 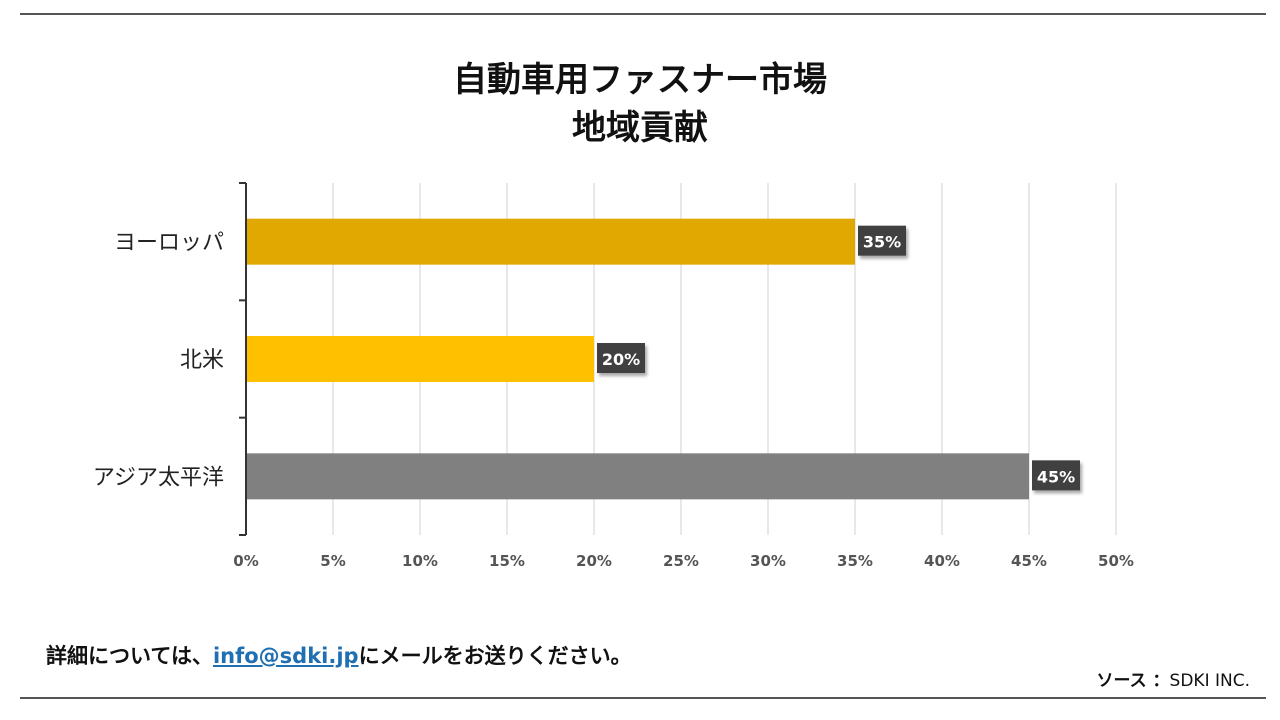 I want to click on x-tick-label-40: 40%, so click(x=942, y=561).